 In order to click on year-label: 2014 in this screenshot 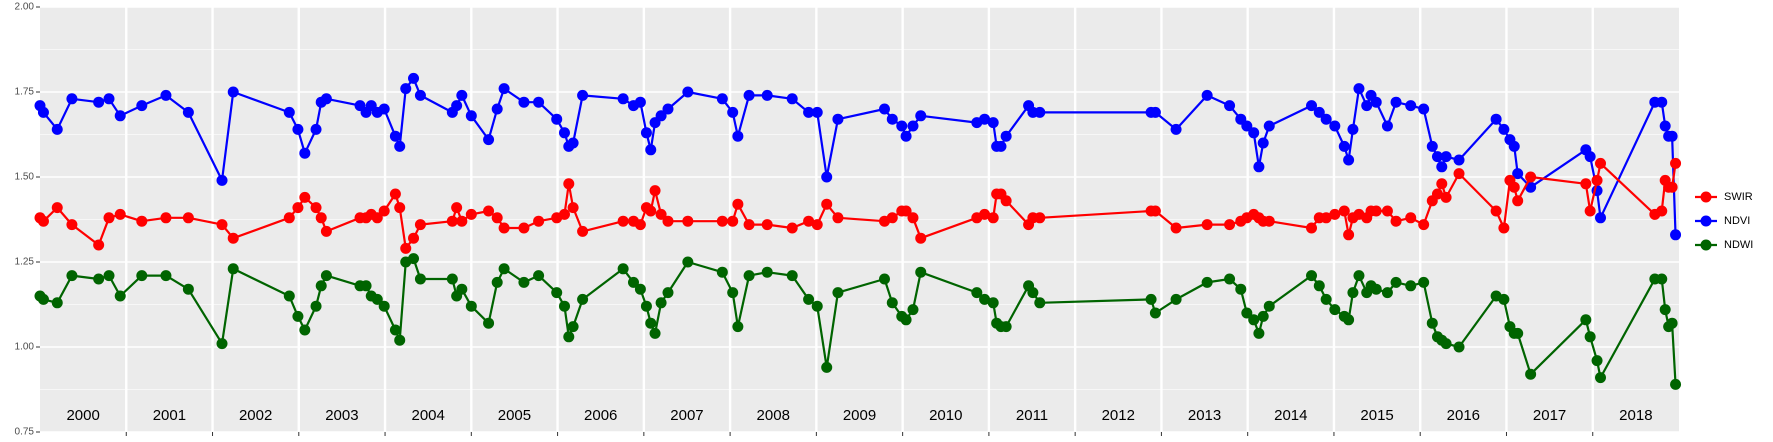, I will do `click(1290, 415)`.